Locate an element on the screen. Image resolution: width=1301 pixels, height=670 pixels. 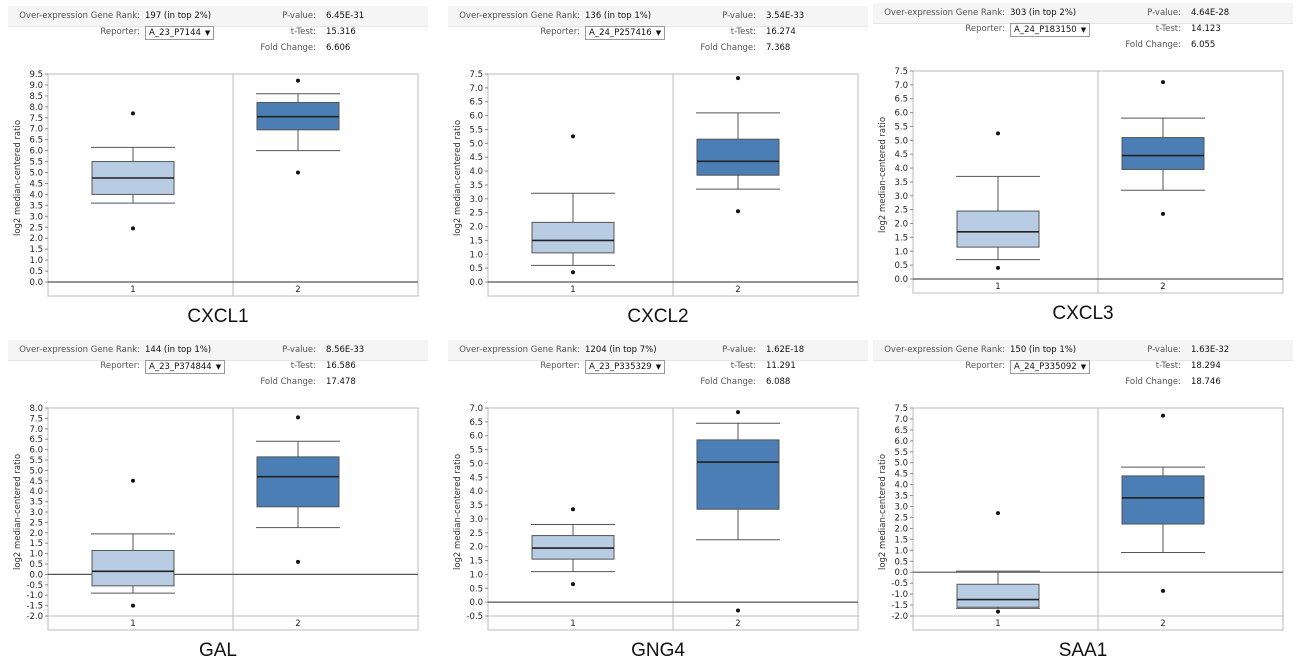
reporter-label: Reporter: is located at coordinates (560, 366).